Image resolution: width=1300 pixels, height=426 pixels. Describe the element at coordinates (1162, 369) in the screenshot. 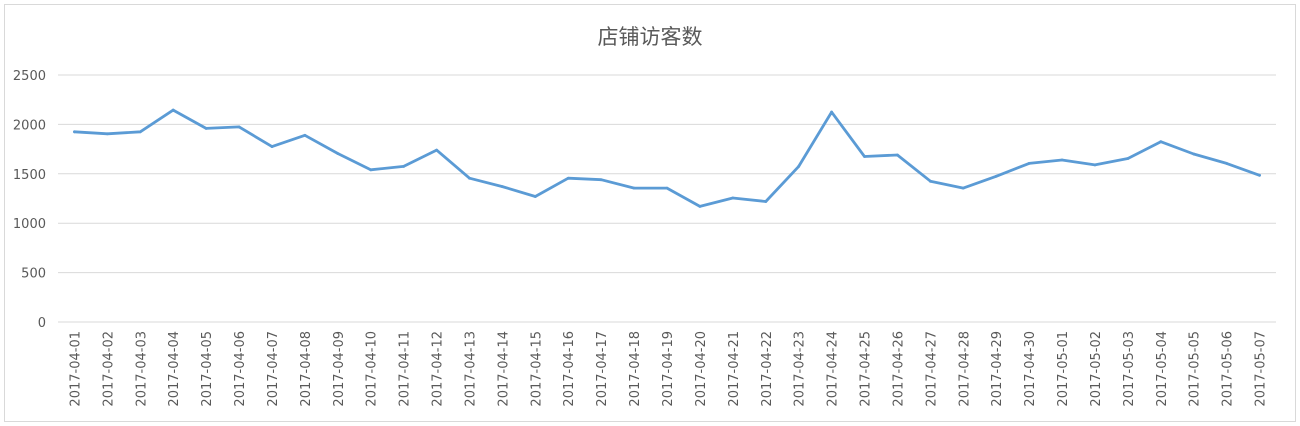

I see `x-tick-label: 2017-05-04` at that location.